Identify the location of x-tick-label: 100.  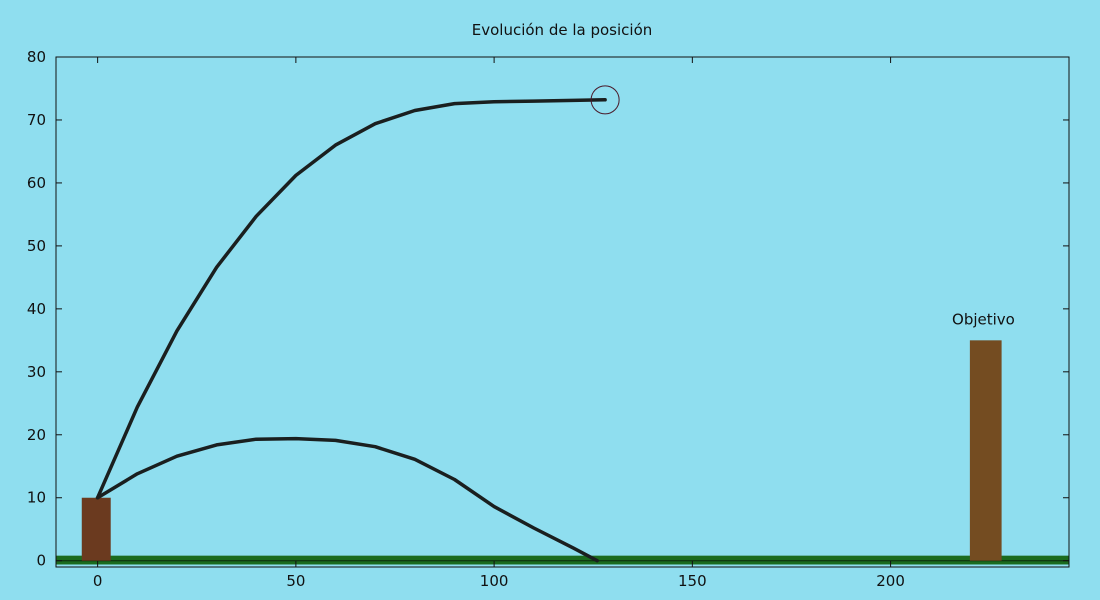
(494, 581).